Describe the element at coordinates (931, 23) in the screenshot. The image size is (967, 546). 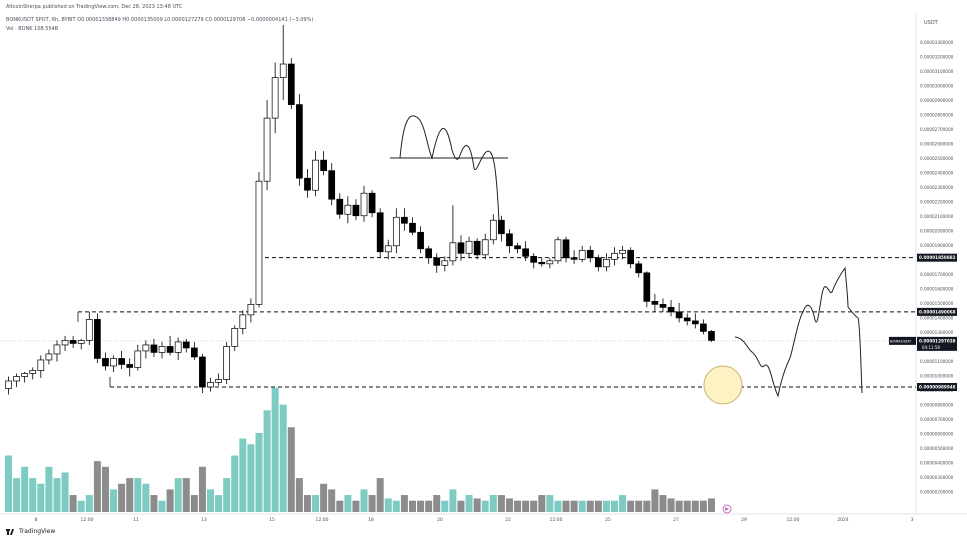
I see `y-axis-unit: USDT` at that location.